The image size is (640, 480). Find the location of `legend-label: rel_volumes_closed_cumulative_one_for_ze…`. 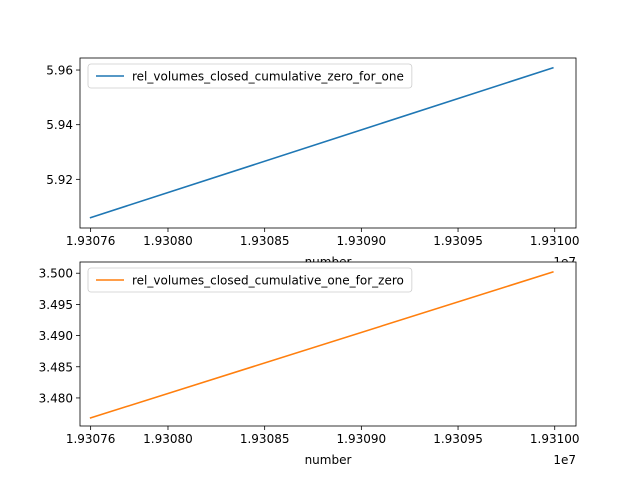

legend-label: rel_volumes_closed_cumulative_one_for_ze… is located at coordinates (268, 281).